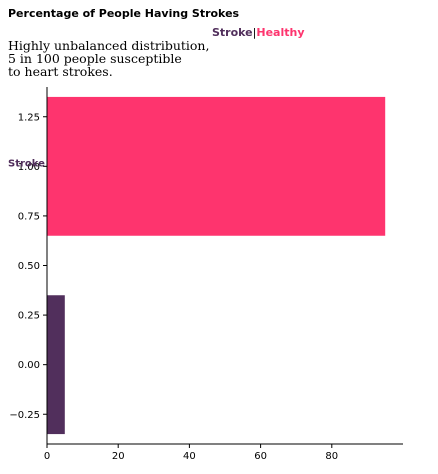 Image resolution: width=438 pixels, height=474 pixels. I want to click on subtitle-line-2: 5 in 100 people susceptible, so click(95, 58).